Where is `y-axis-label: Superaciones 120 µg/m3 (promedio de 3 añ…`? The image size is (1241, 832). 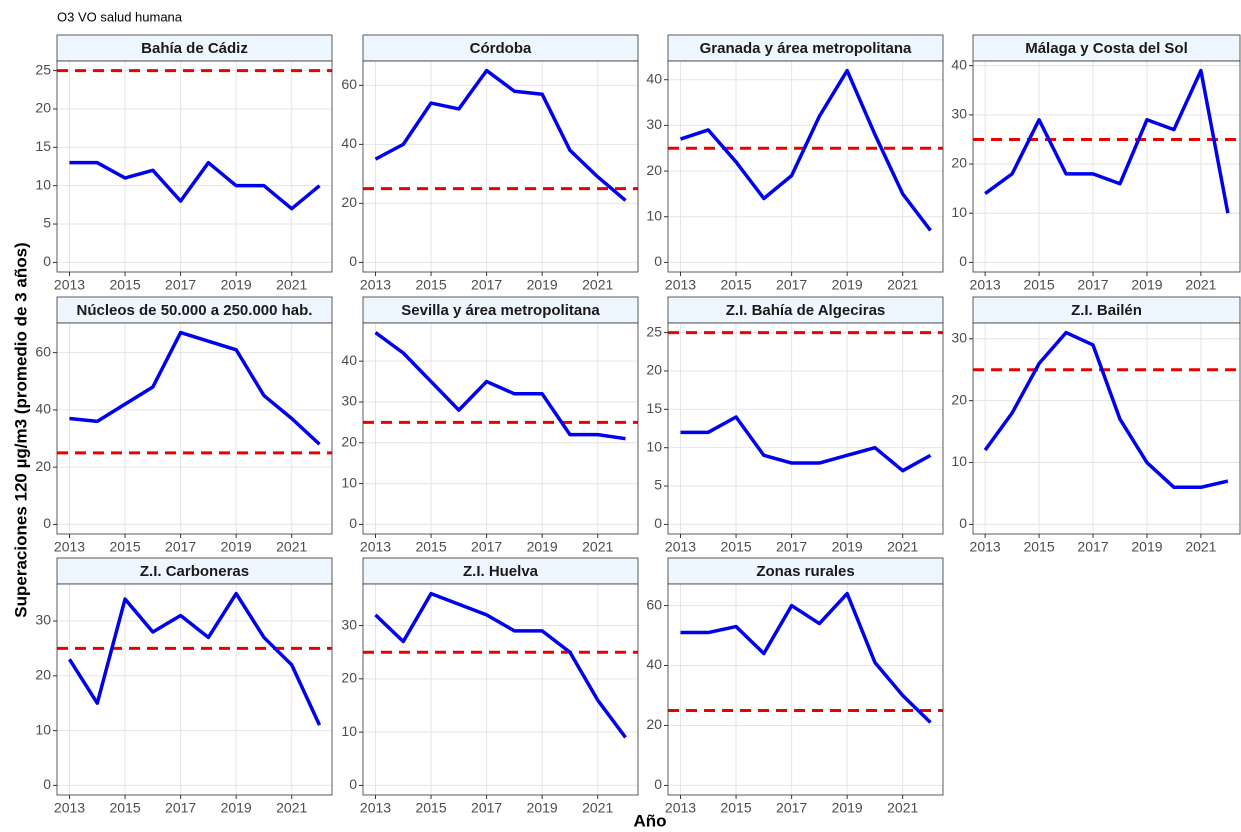 y-axis-label: Superaciones 120 µg/m3 (promedio de 3 añ… is located at coordinates (20, 429).